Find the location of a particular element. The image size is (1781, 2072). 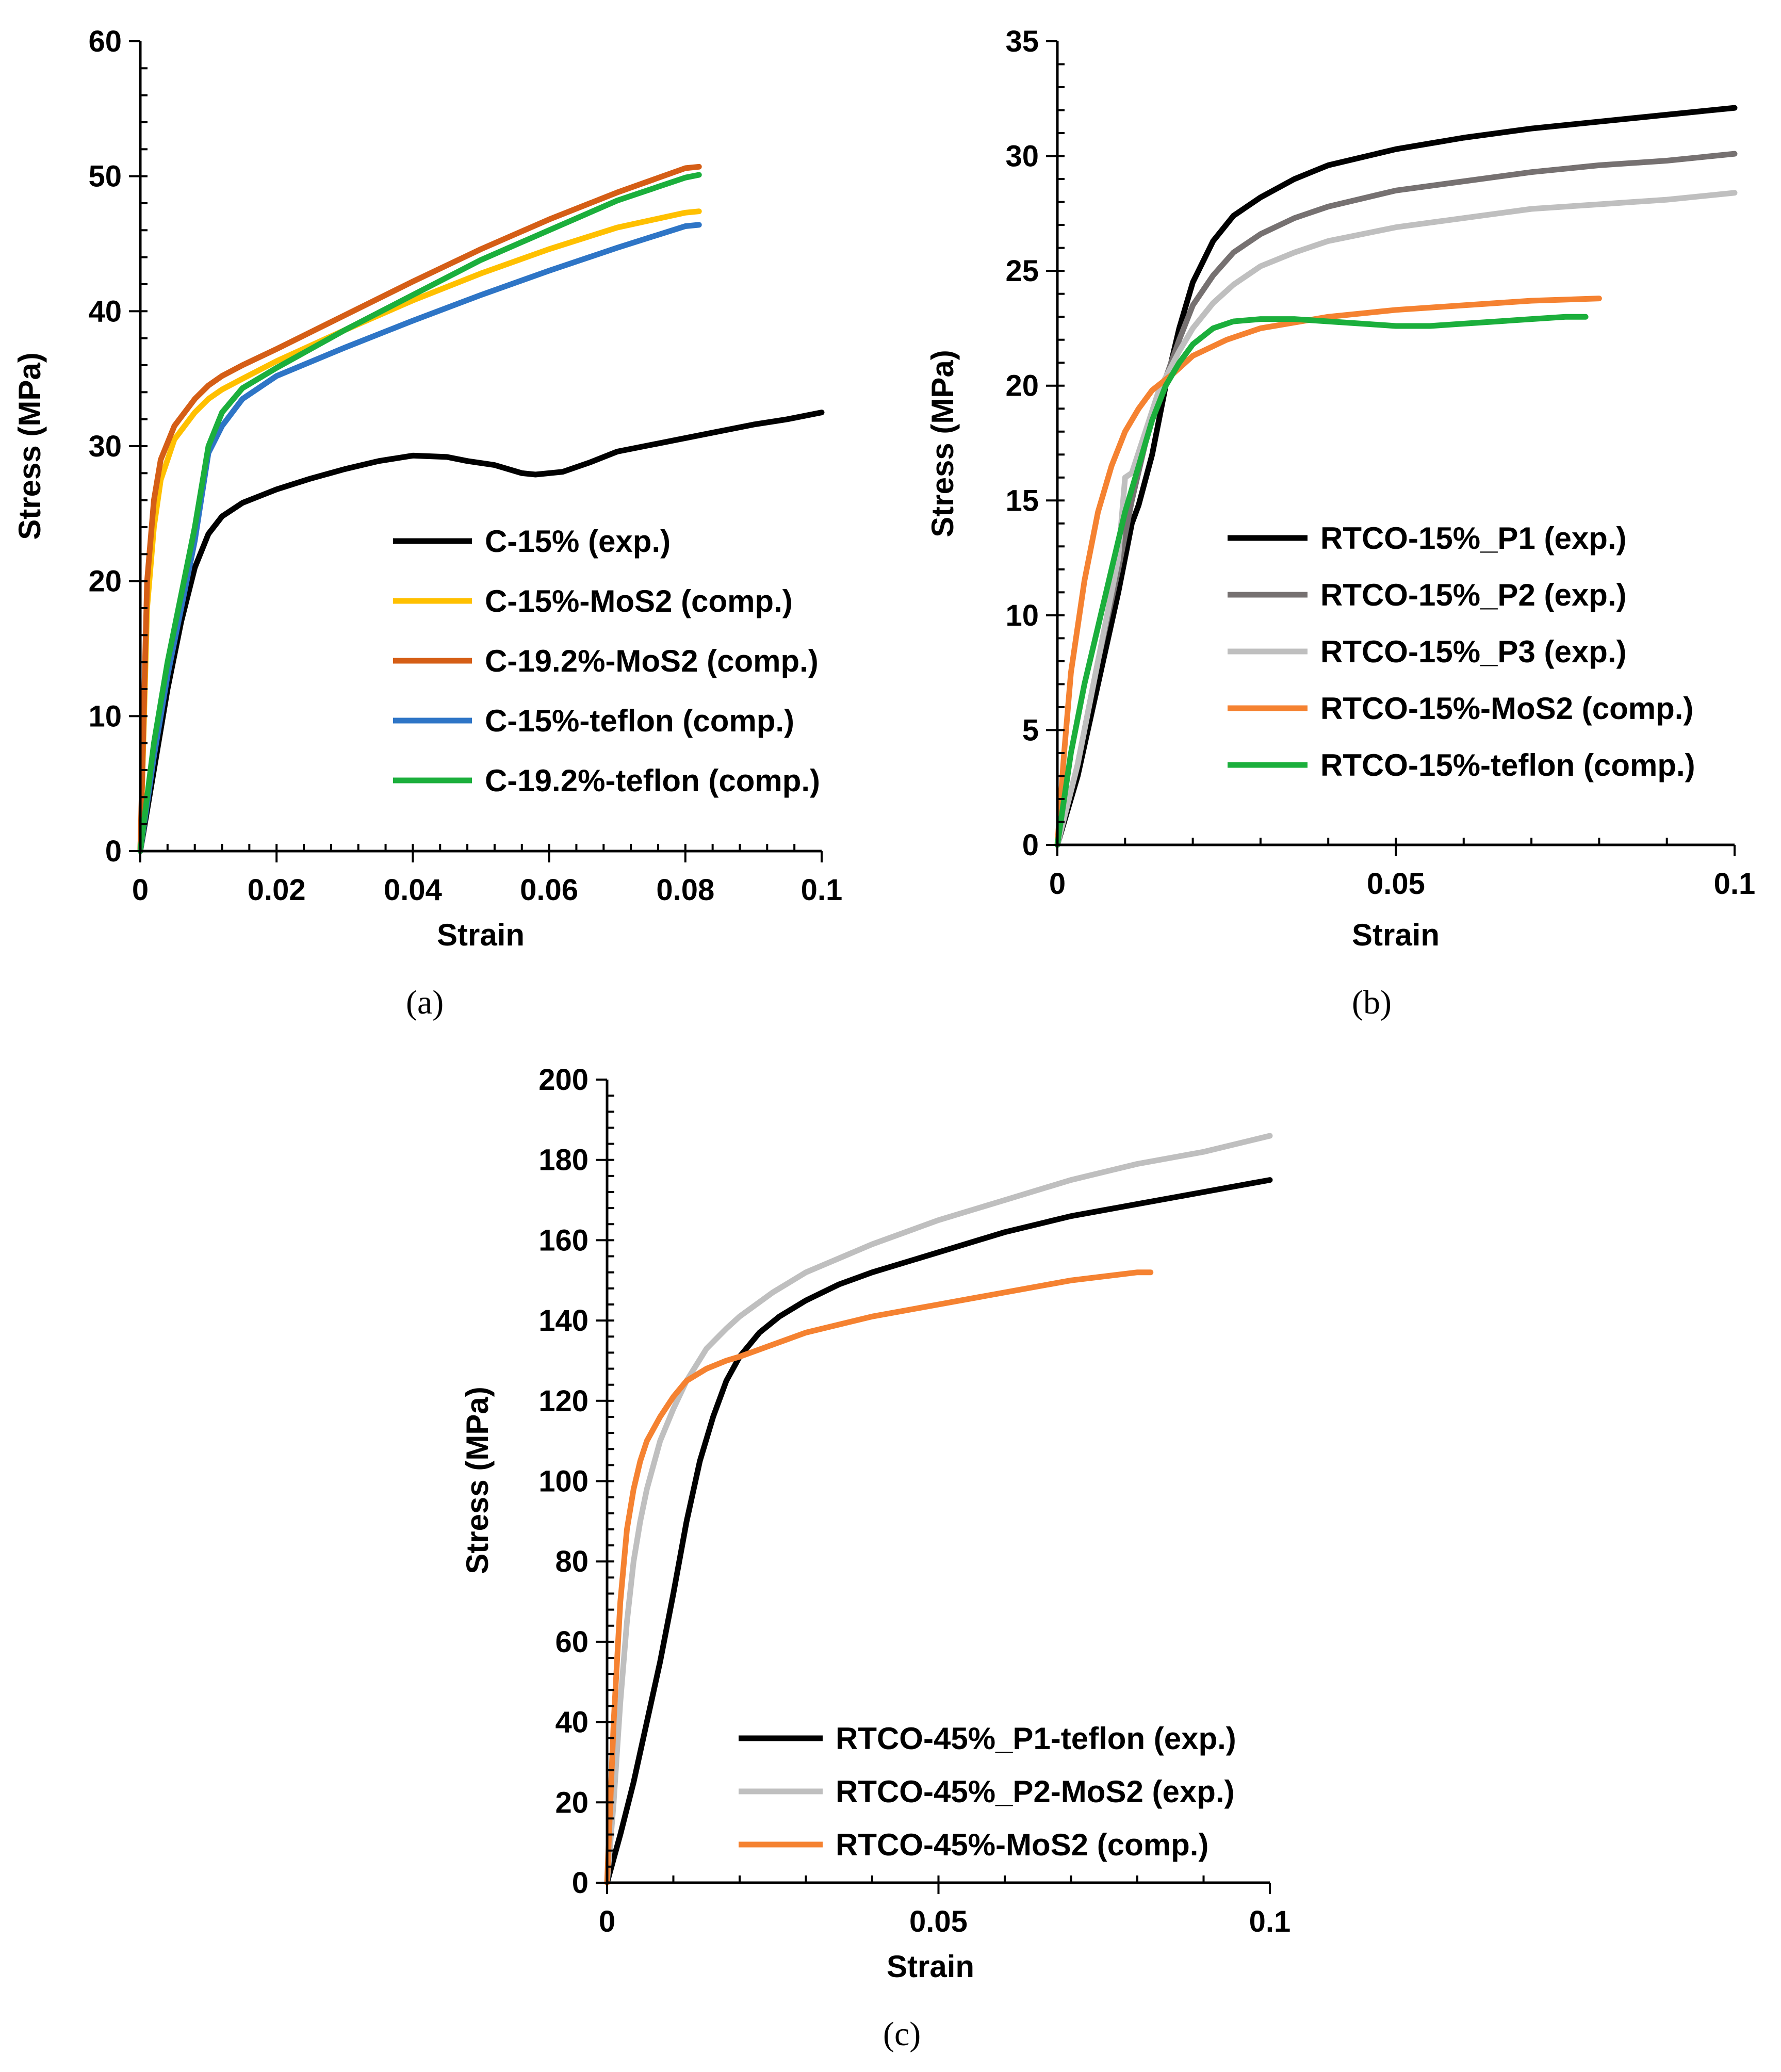

y-tick-label: 200 is located at coordinates (563, 1080).